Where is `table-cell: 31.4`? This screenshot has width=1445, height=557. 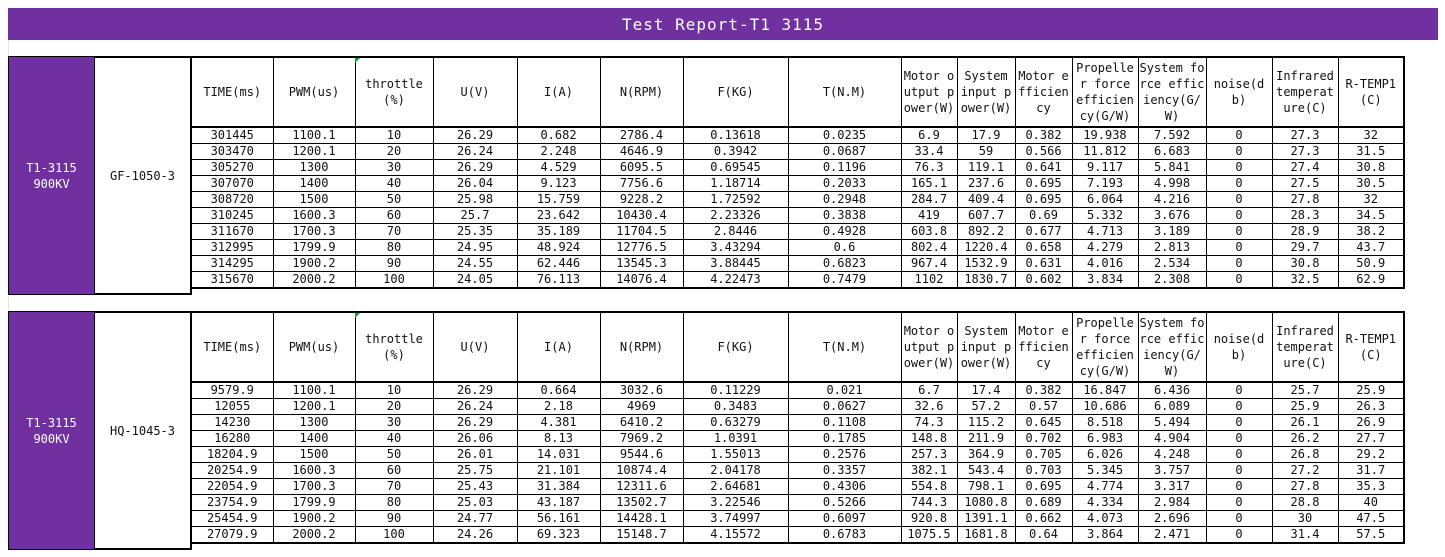
table-cell: 31.4 is located at coordinates (1305, 535).